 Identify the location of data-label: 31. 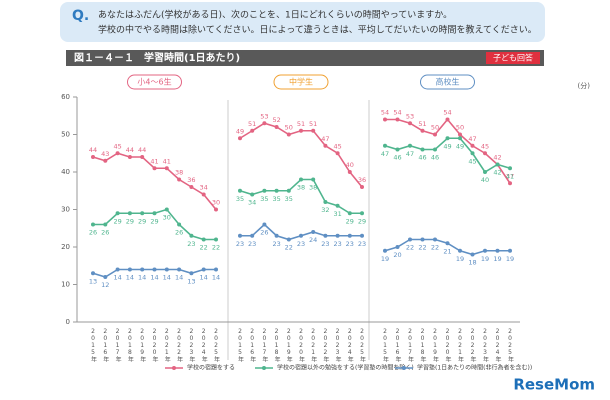
(337, 214).